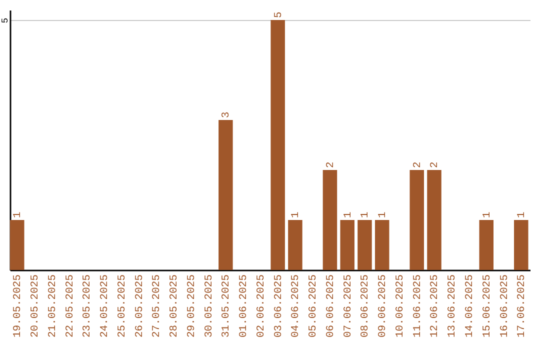 This screenshot has height=340, width=540. What do you see at coordinates (452, 306) in the screenshot?
I see `x-tick-label: 13.06.2025` at bounding box center [452, 306].